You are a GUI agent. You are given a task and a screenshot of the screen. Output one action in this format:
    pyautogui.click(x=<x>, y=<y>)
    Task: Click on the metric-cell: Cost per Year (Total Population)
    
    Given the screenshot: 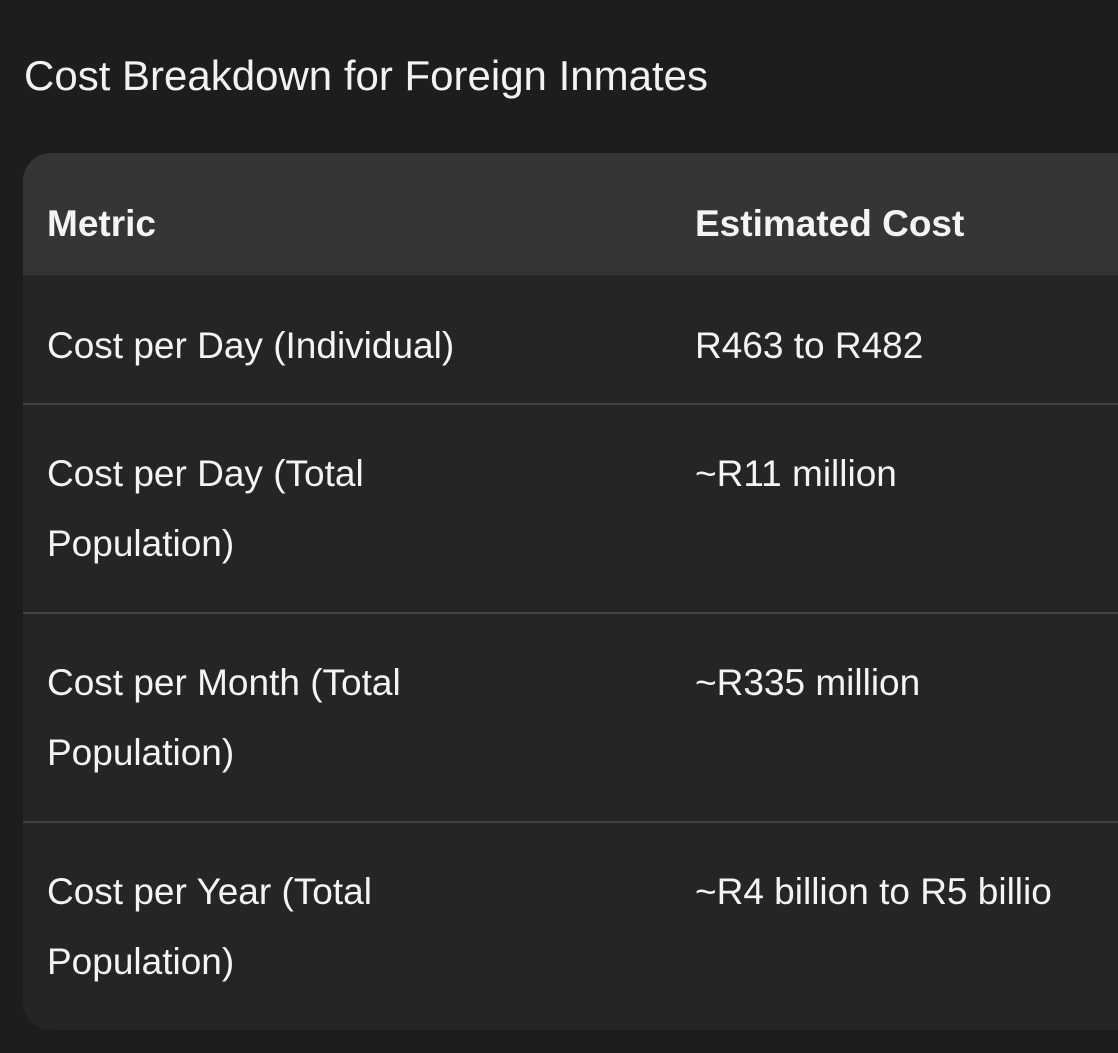 What is the action you would take?
    pyautogui.click(x=209, y=926)
    